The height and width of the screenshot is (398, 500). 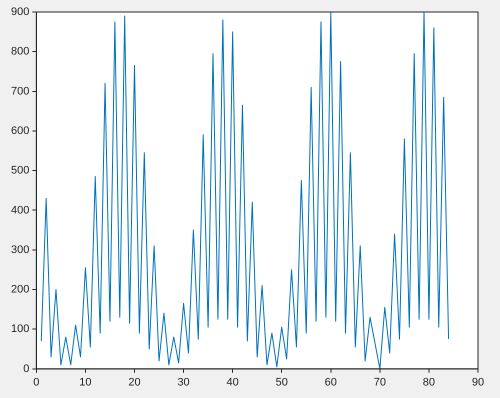 I want to click on y-tick-label: 100, so click(x=20, y=329).